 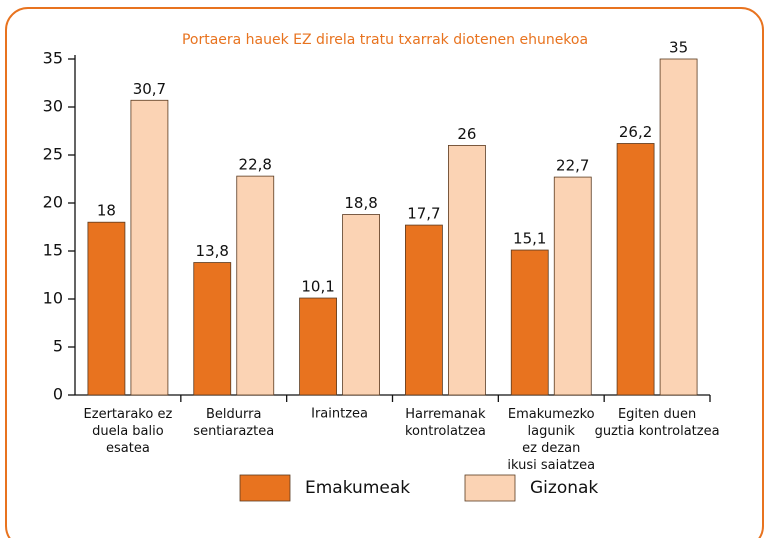 I want to click on value-label: 22,8, so click(x=255, y=165).